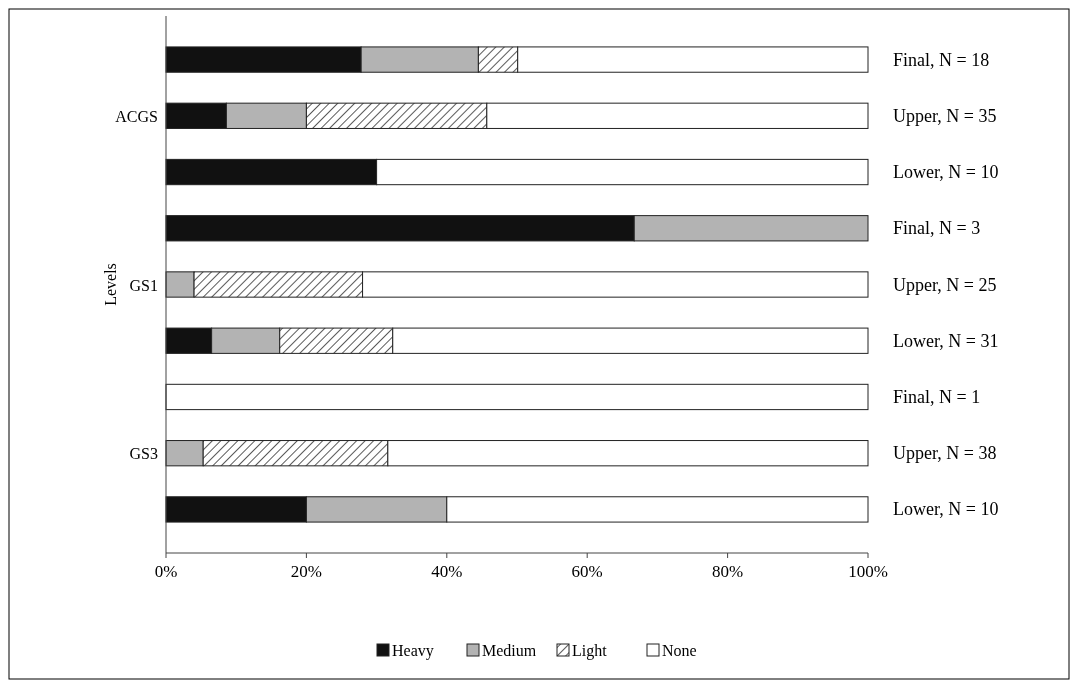 The width and height of the screenshot is (1078, 687). I want to click on legend-label: Light, so click(590, 651).